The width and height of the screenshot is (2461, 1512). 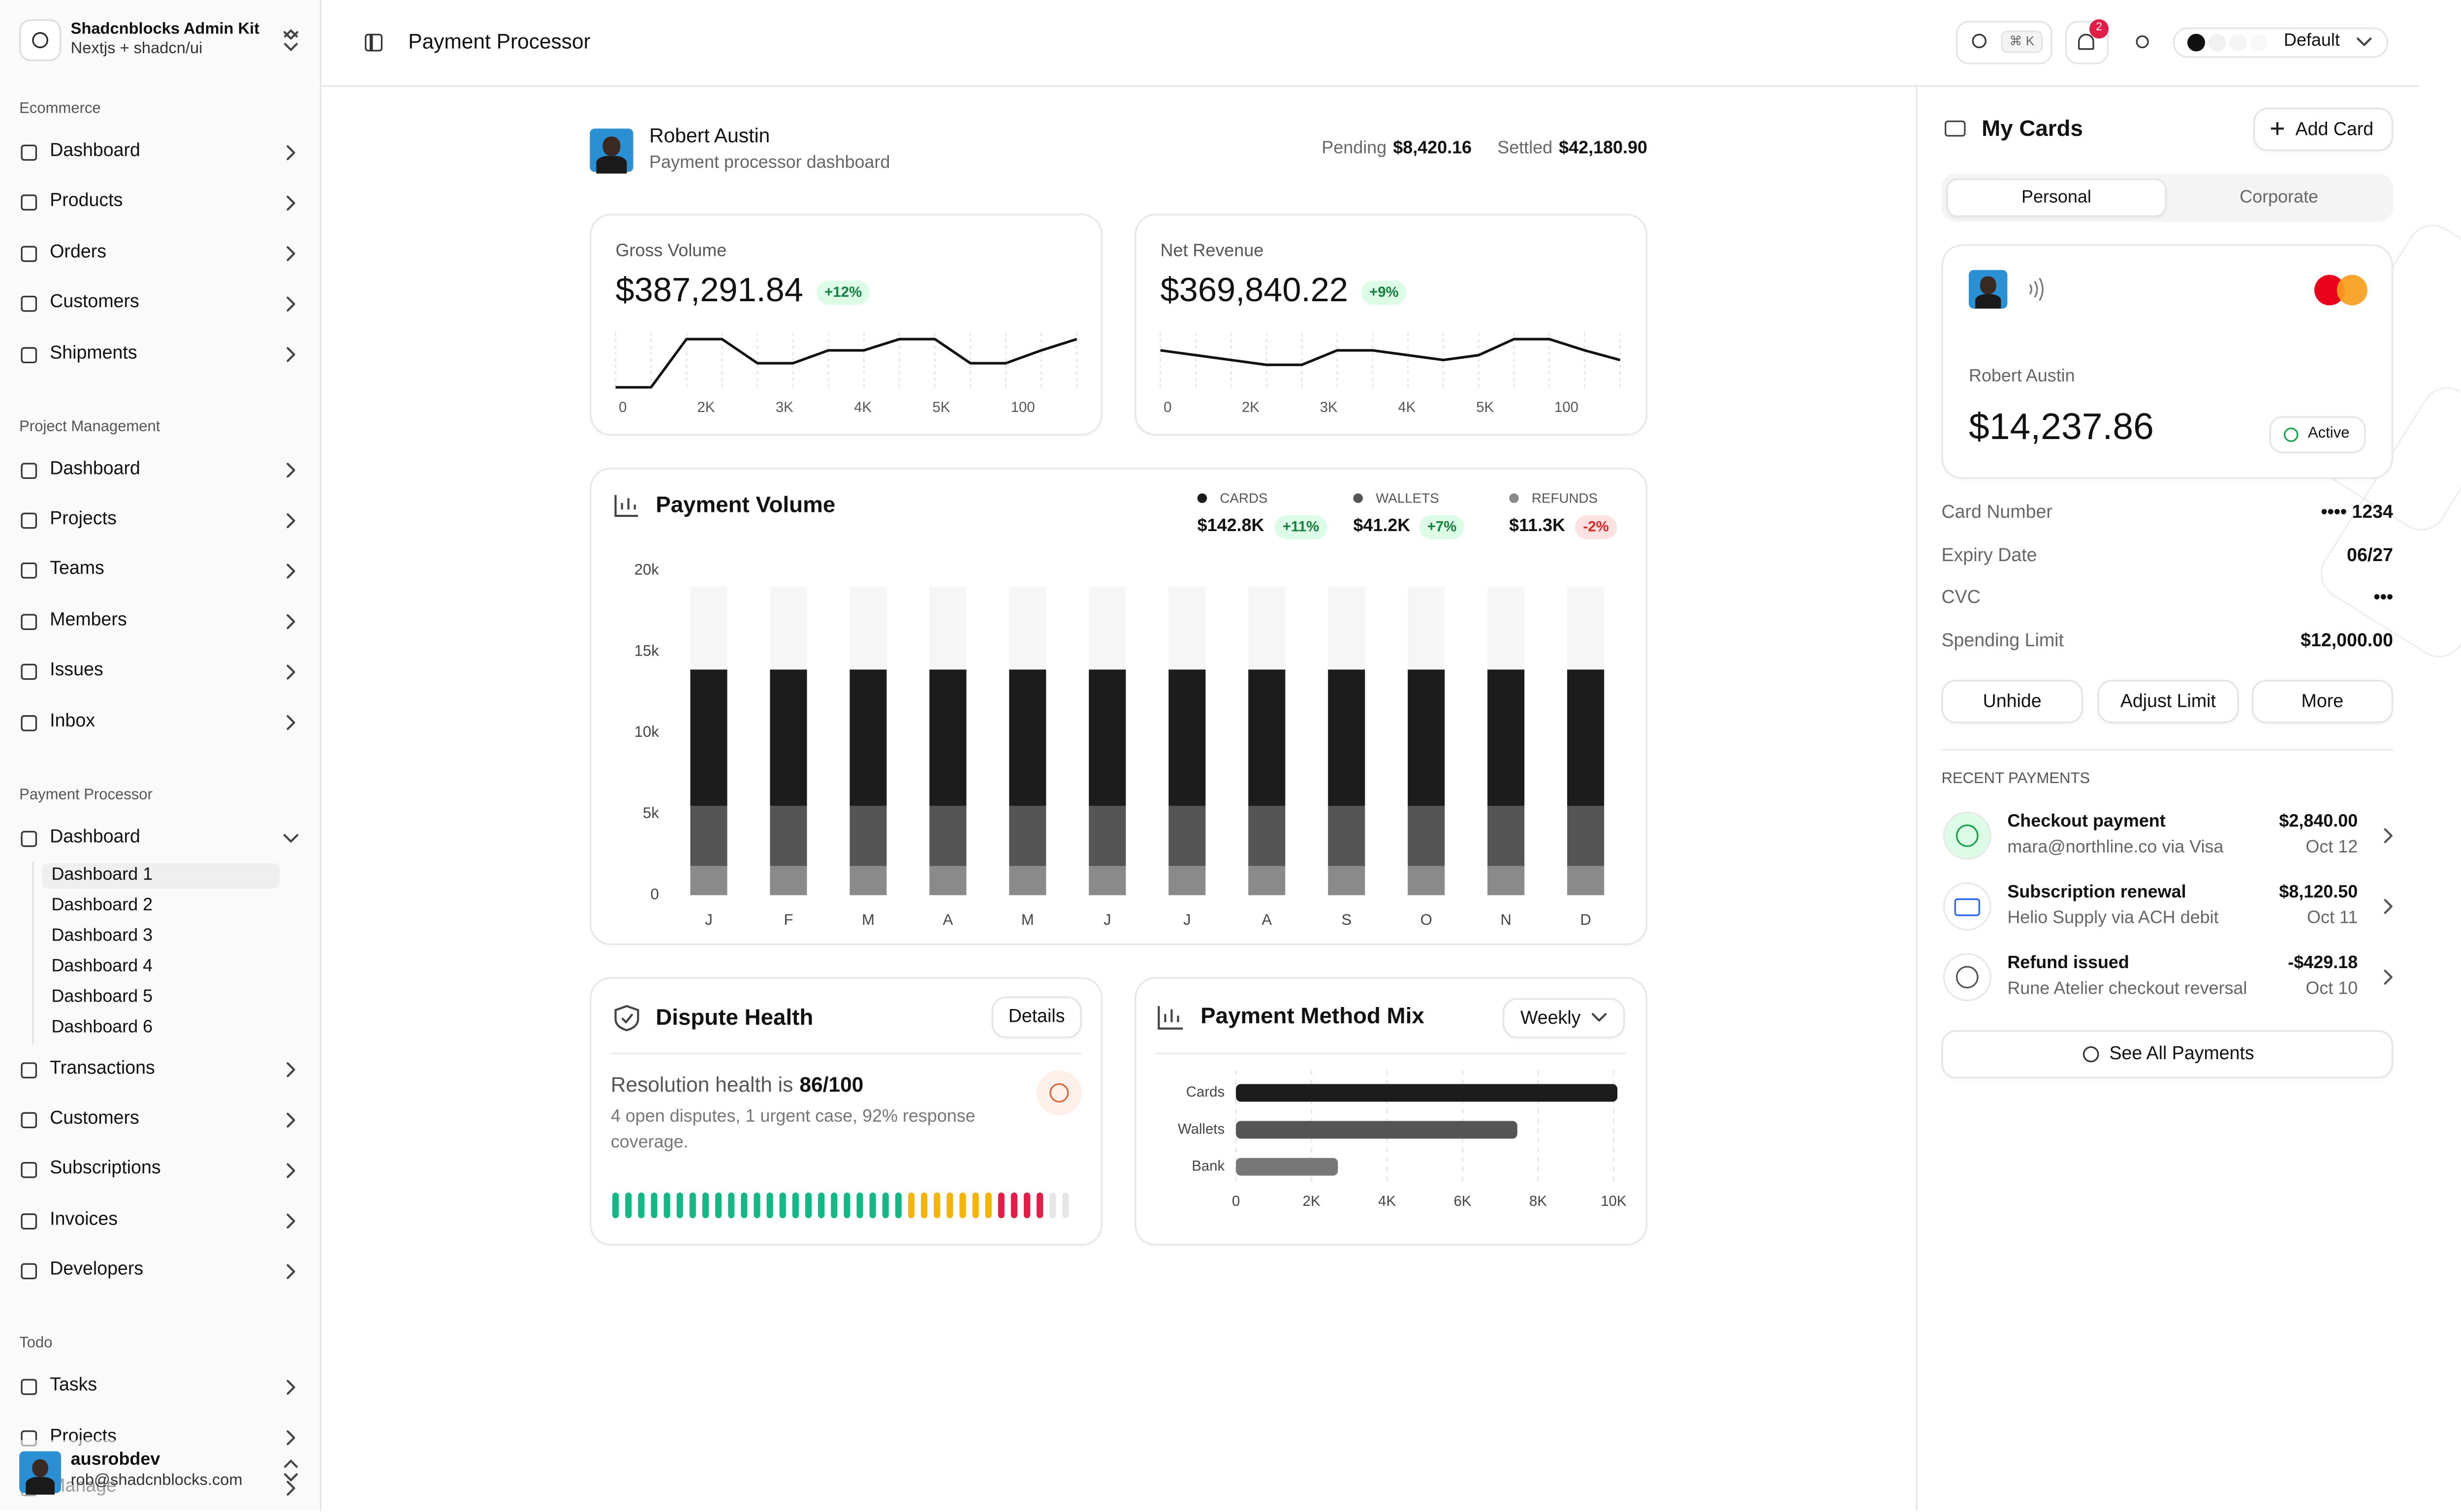 What do you see at coordinates (2012, 702) in the screenshot?
I see `action-button: Unhide` at bounding box center [2012, 702].